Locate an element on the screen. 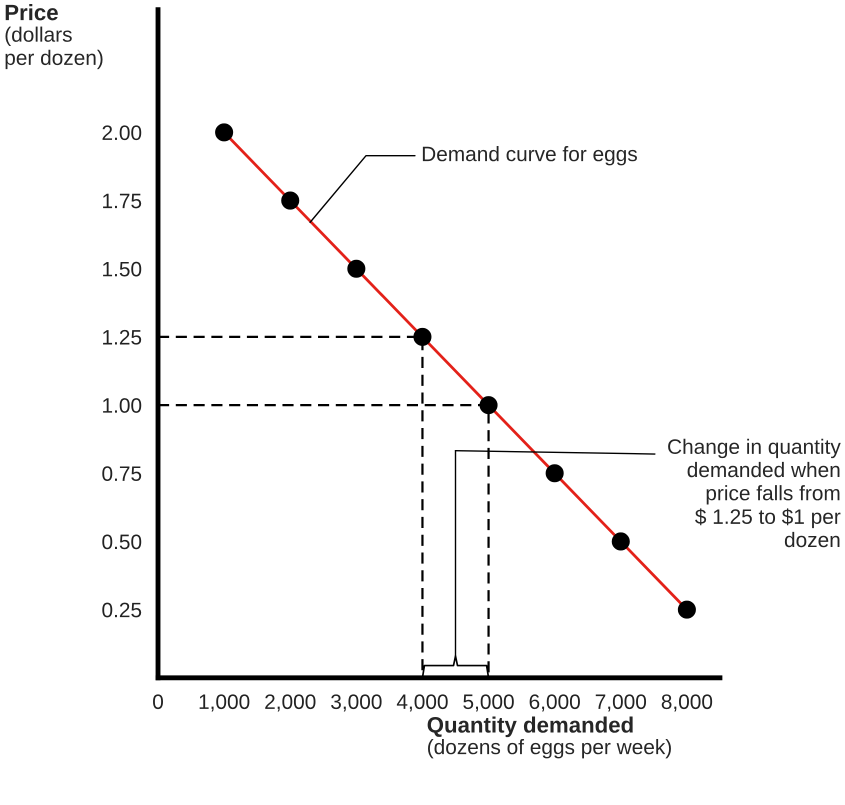 The height and width of the screenshot is (805, 845). x-tick-label: 1,000 is located at coordinates (225, 703).